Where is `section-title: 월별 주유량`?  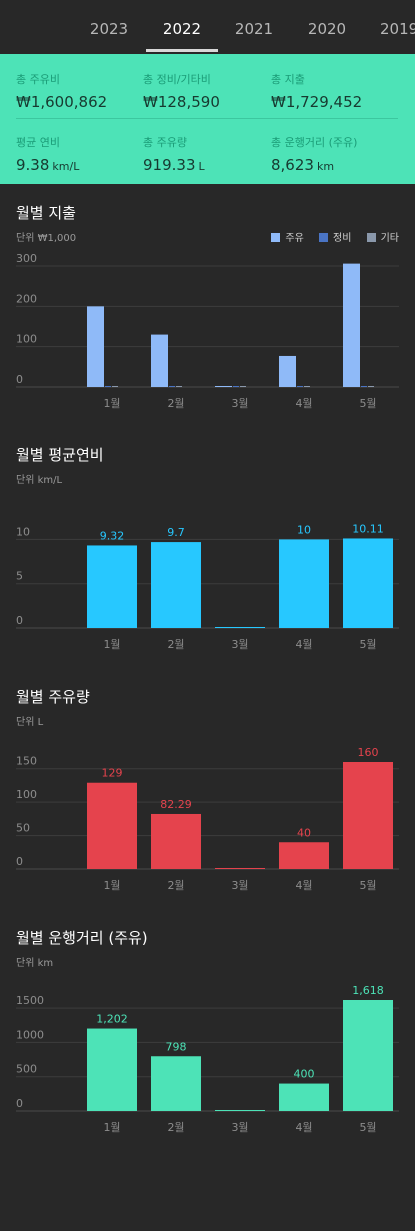
section-title: 월별 주유량 is located at coordinates (53, 697).